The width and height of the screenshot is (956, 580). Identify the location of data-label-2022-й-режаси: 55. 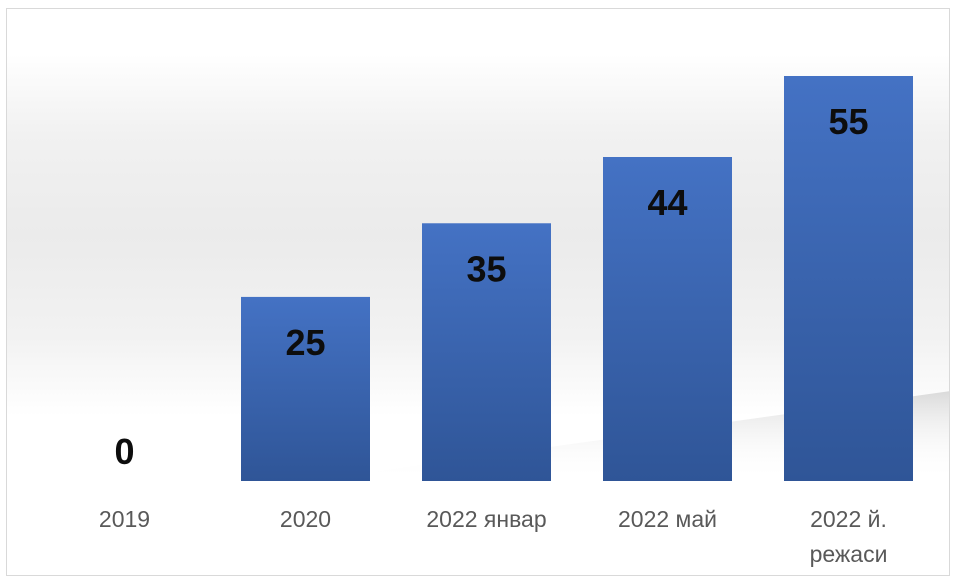
(848, 121).